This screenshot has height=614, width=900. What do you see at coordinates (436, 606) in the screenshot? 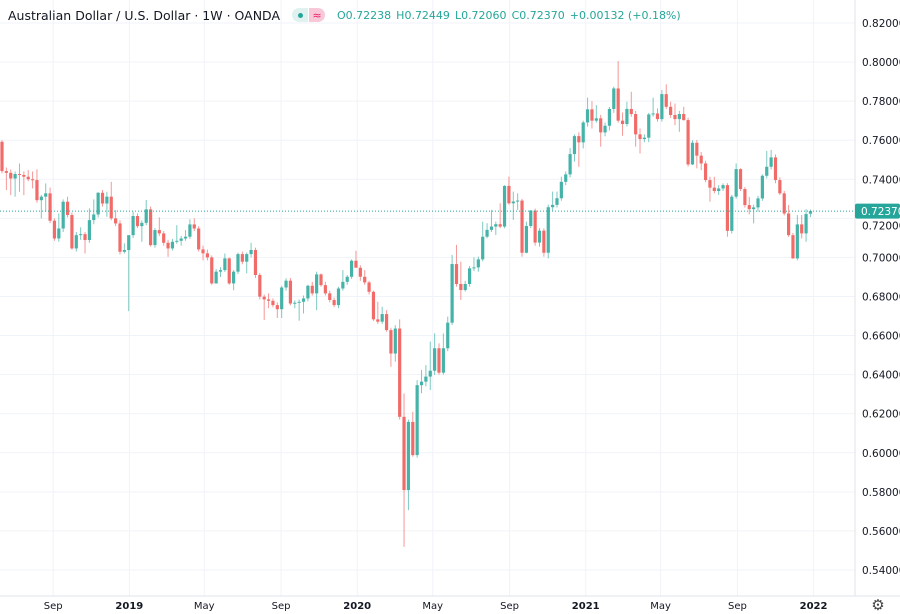
I see `time-axis: Sep 2019 May Sep 2020 May Sep 2021 May Sep 2022` at bounding box center [436, 606].